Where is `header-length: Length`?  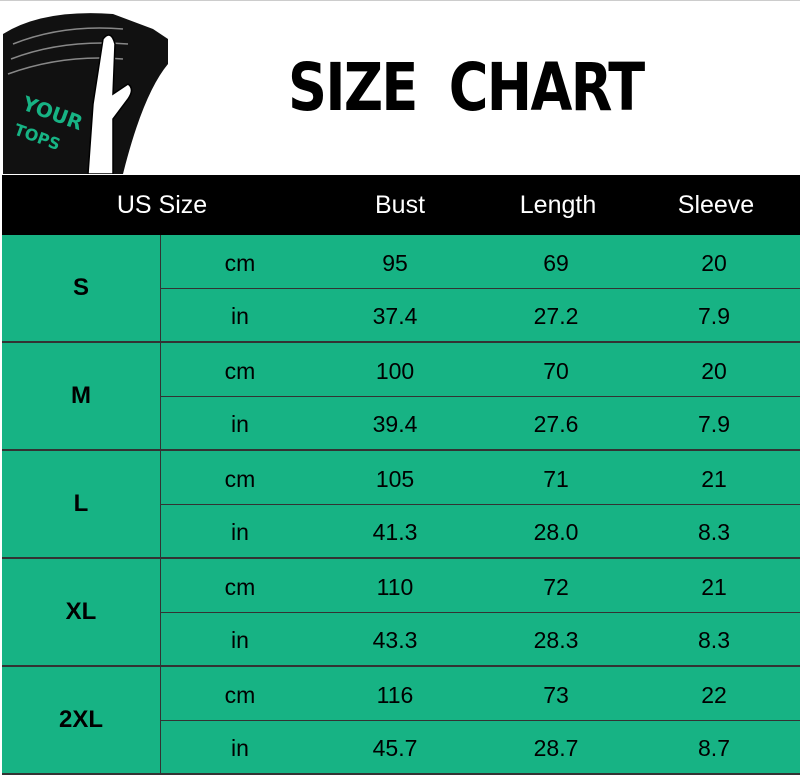
header-length: Length is located at coordinates (558, 205).